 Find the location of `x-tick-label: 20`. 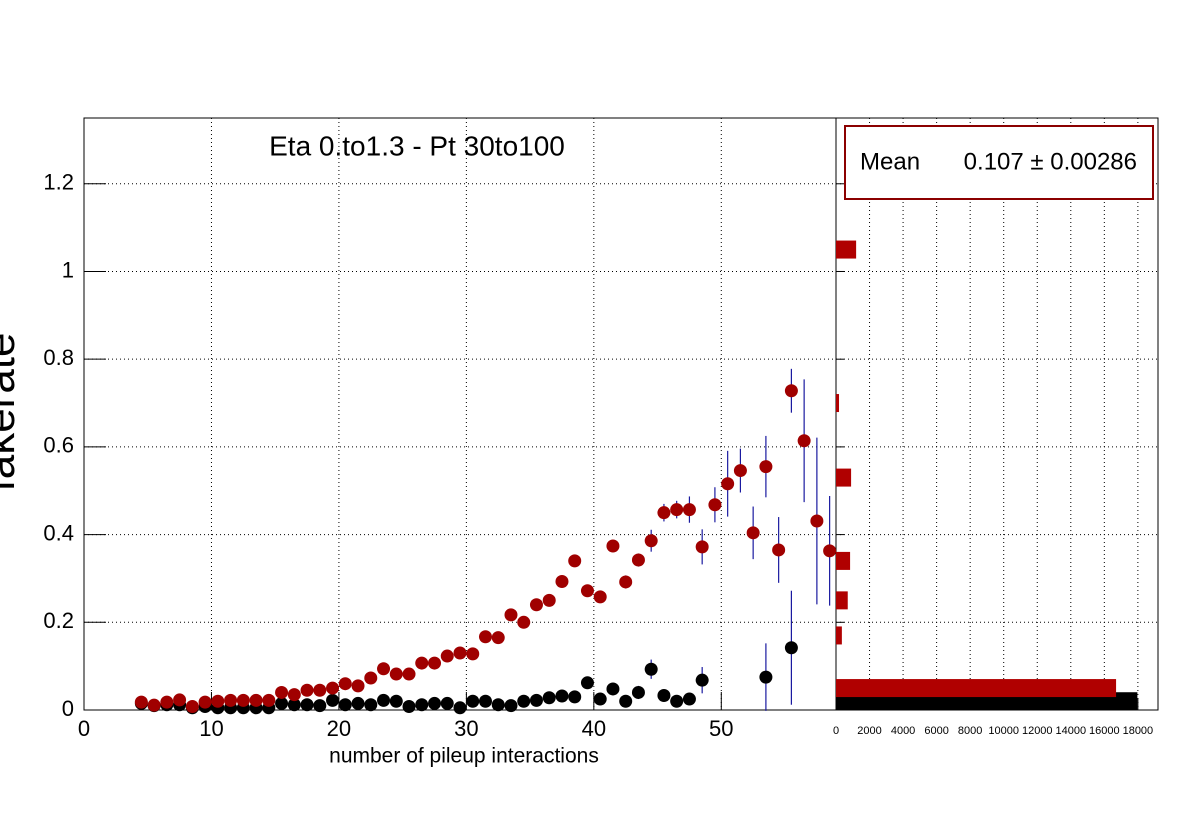

x-tick-label: 20 is located at coordinates (339, 728).